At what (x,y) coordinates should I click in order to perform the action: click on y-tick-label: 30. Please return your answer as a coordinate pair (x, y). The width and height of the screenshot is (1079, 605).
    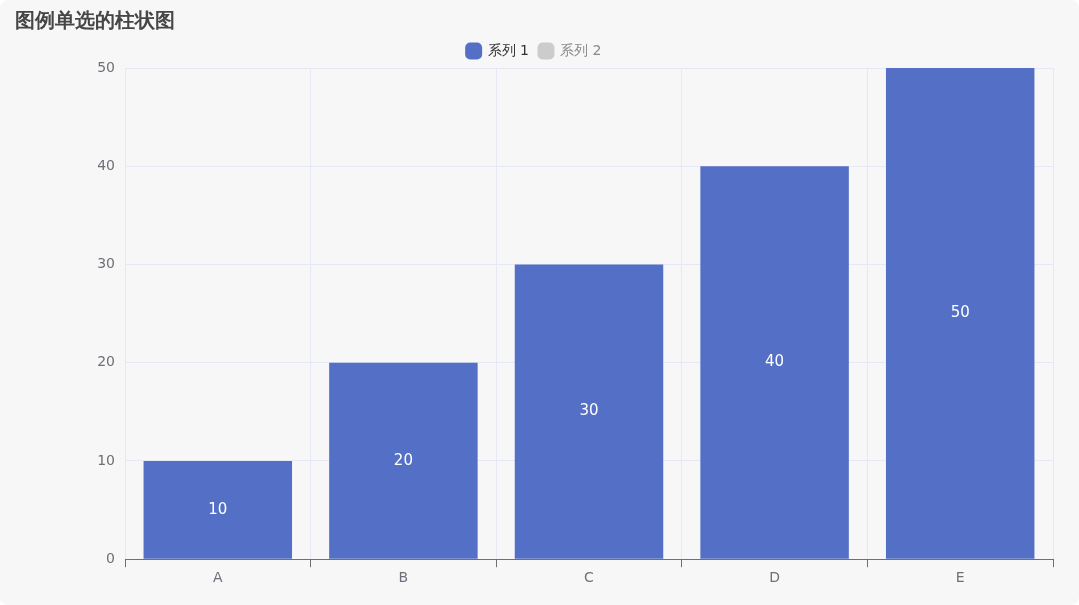
    Looking at the image, I should click on (106, 263).